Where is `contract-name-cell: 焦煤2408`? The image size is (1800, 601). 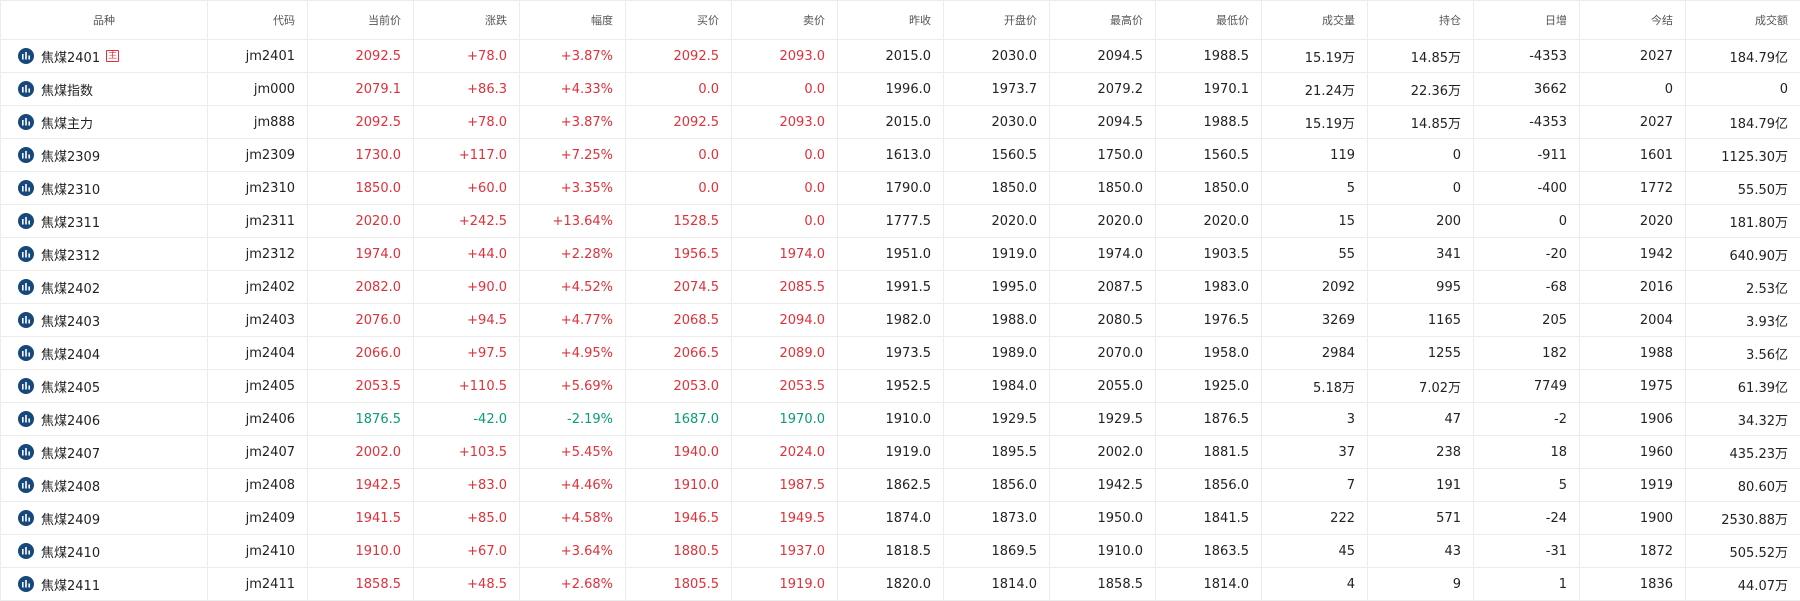
contract-name-cell: 焦煤2408 is located at coordinates (104, 485).